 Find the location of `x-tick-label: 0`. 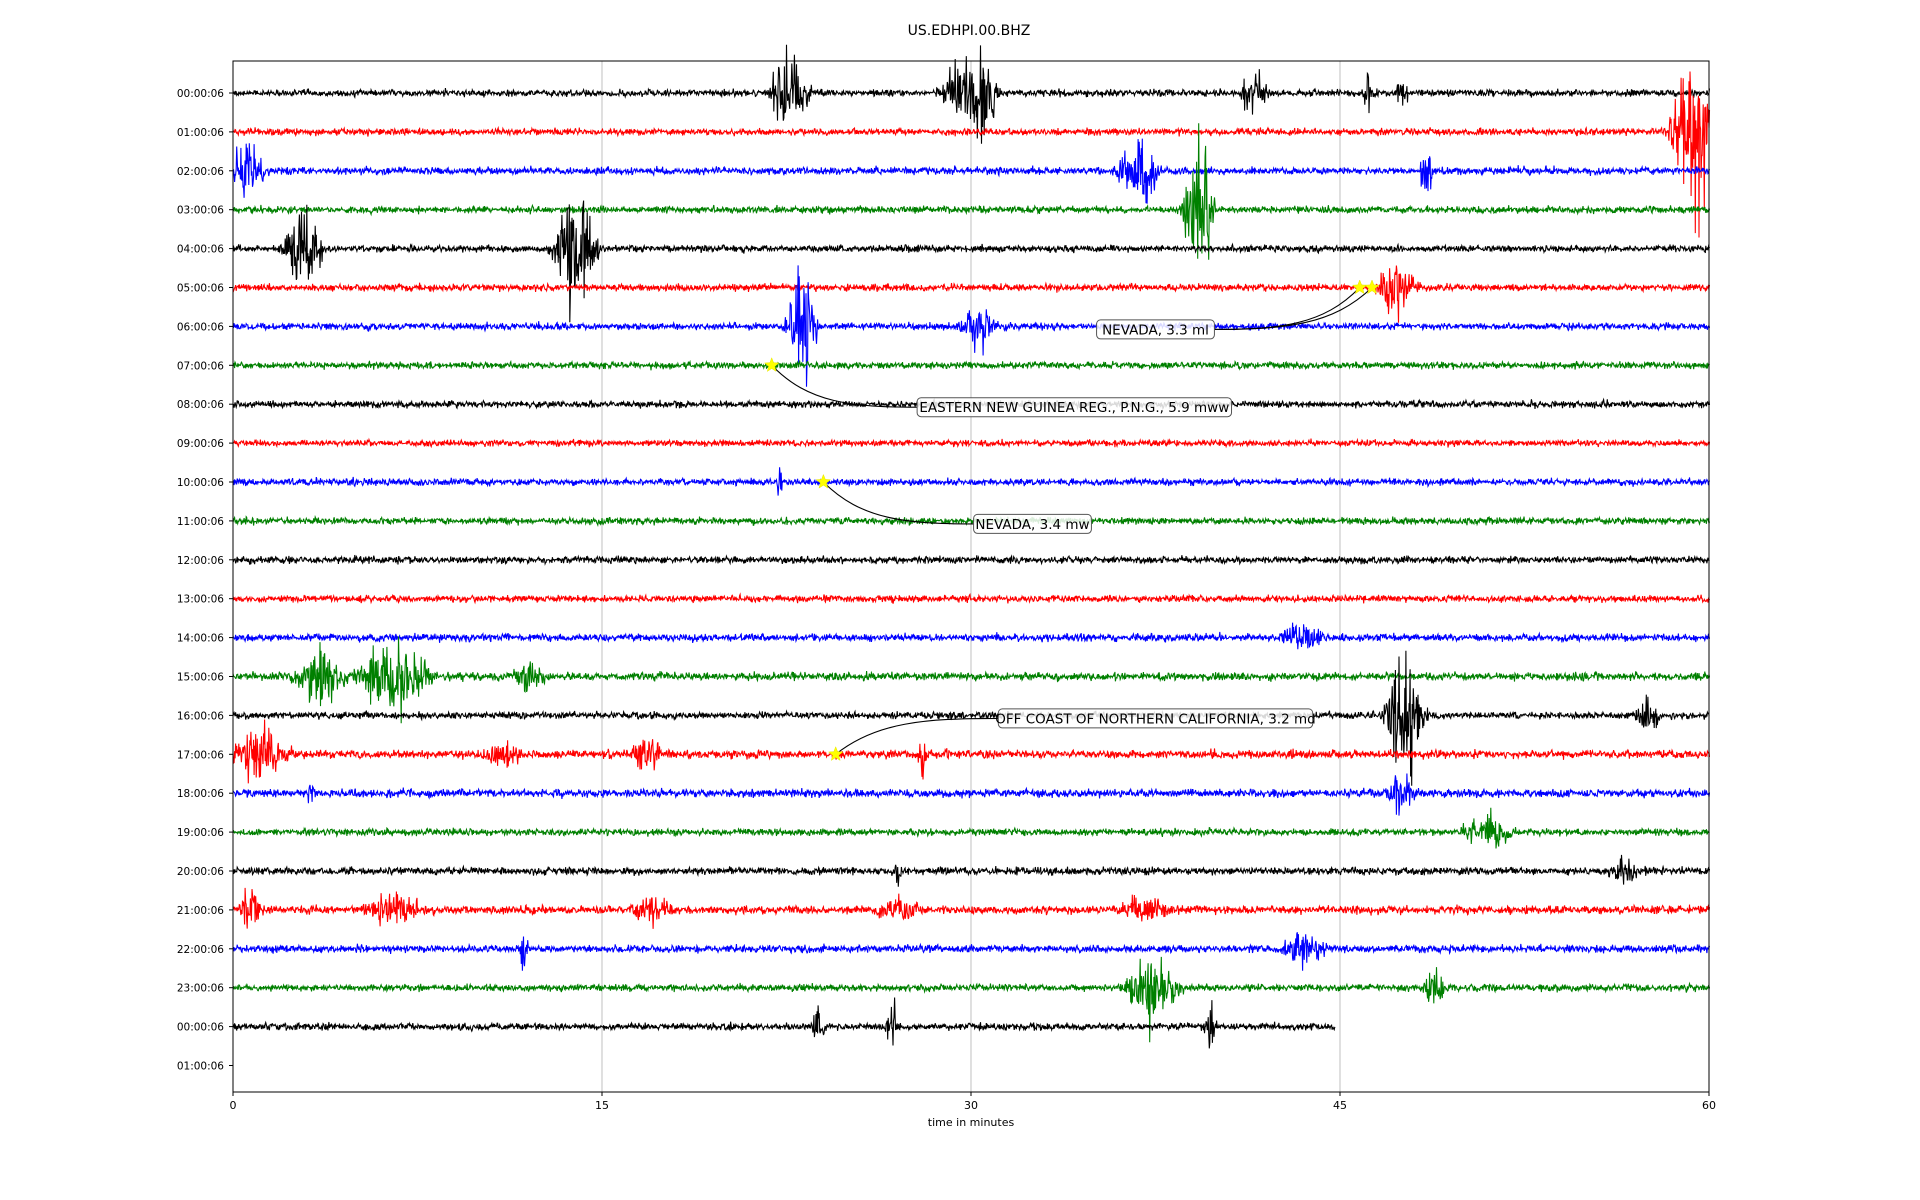

x-tick-label: 0 is located at coordinates (233, 1105).